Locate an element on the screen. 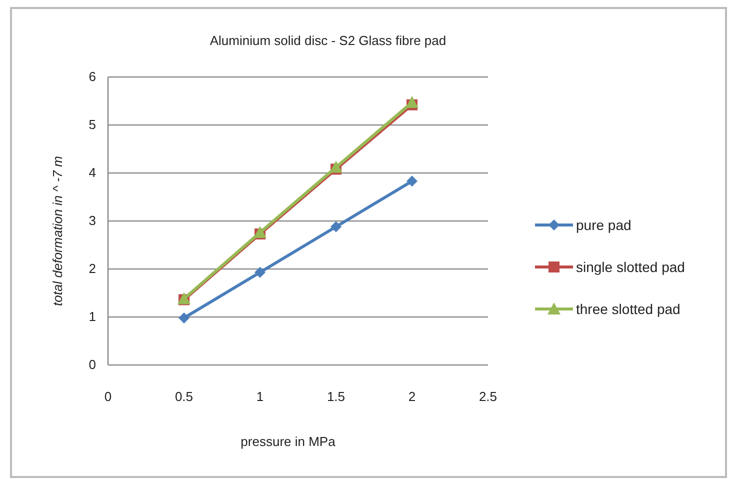 Image resolution: width=732 pixels, height=479 pixels. y-axis-title: total deformation in ^ -7 m is located at coordinates (57, 231).